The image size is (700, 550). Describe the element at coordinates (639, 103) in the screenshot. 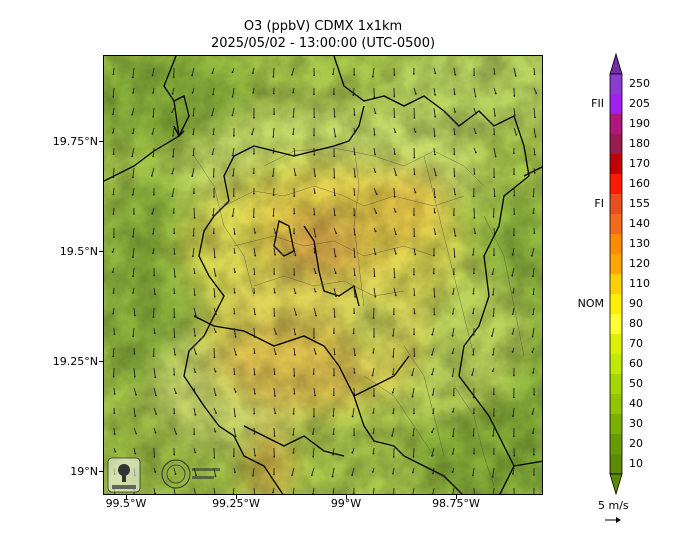

I see `colorbar-tick-label: 205` at that location.